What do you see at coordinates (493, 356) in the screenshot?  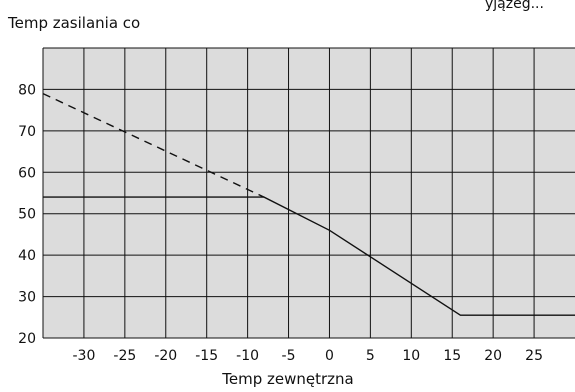 I see `x-tick-label: 20` at bounding box center [493, 356].